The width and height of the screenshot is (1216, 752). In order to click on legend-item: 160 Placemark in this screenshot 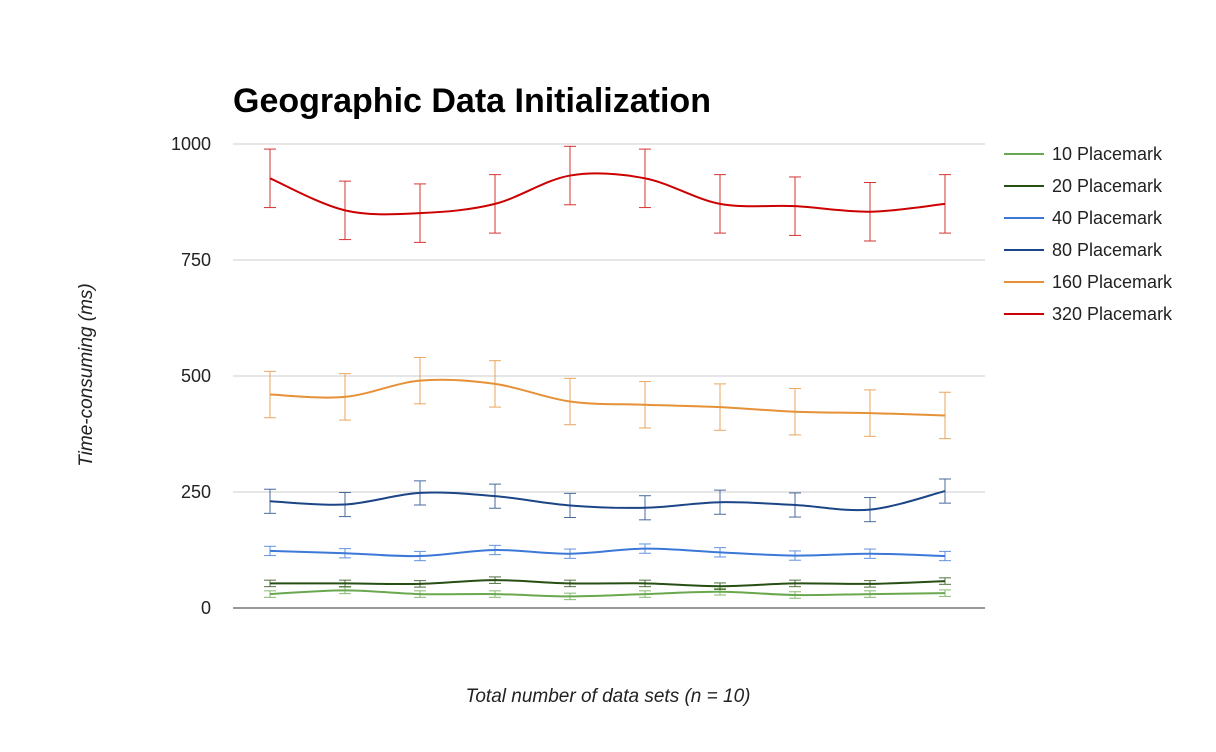, I will do `click(1088, 282)`.